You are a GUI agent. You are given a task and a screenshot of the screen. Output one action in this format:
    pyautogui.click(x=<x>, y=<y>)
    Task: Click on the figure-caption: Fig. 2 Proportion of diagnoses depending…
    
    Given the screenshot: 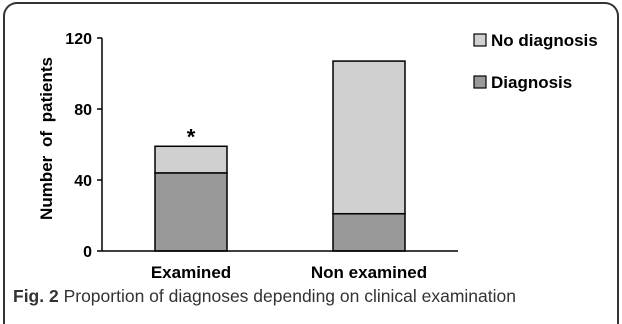 What is the action you would take?
    pyautogui.click(x=264, y=296)
    